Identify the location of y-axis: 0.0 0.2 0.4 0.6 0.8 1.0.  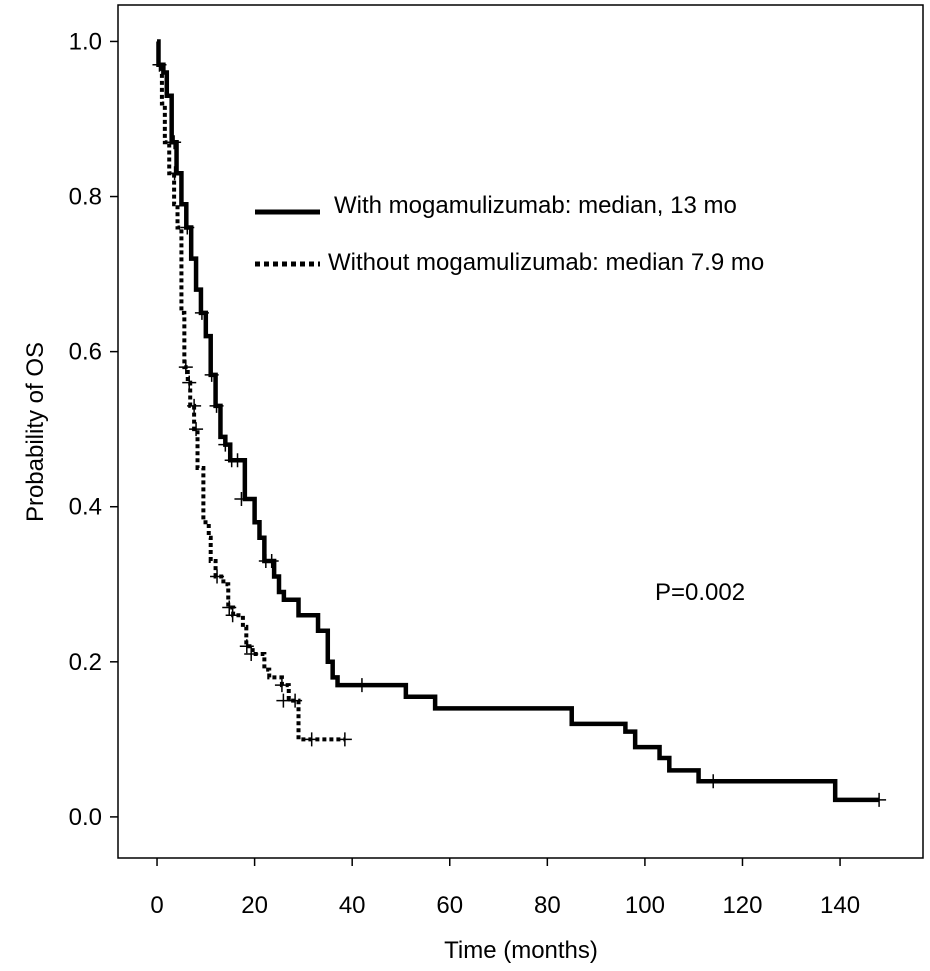
(93, 429).